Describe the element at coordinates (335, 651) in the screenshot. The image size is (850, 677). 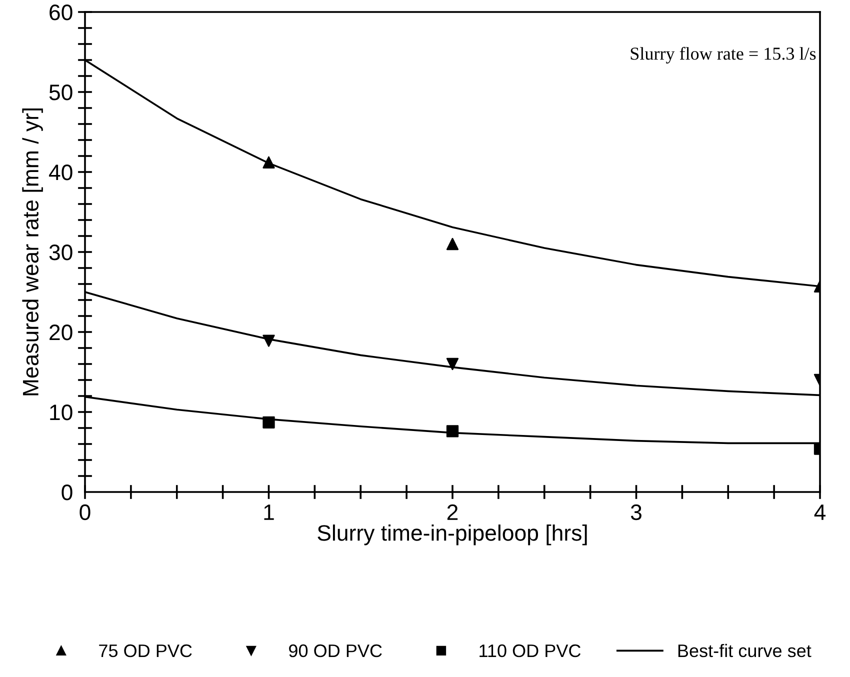
I see `legend-label: 90 OD PVC` at that location.